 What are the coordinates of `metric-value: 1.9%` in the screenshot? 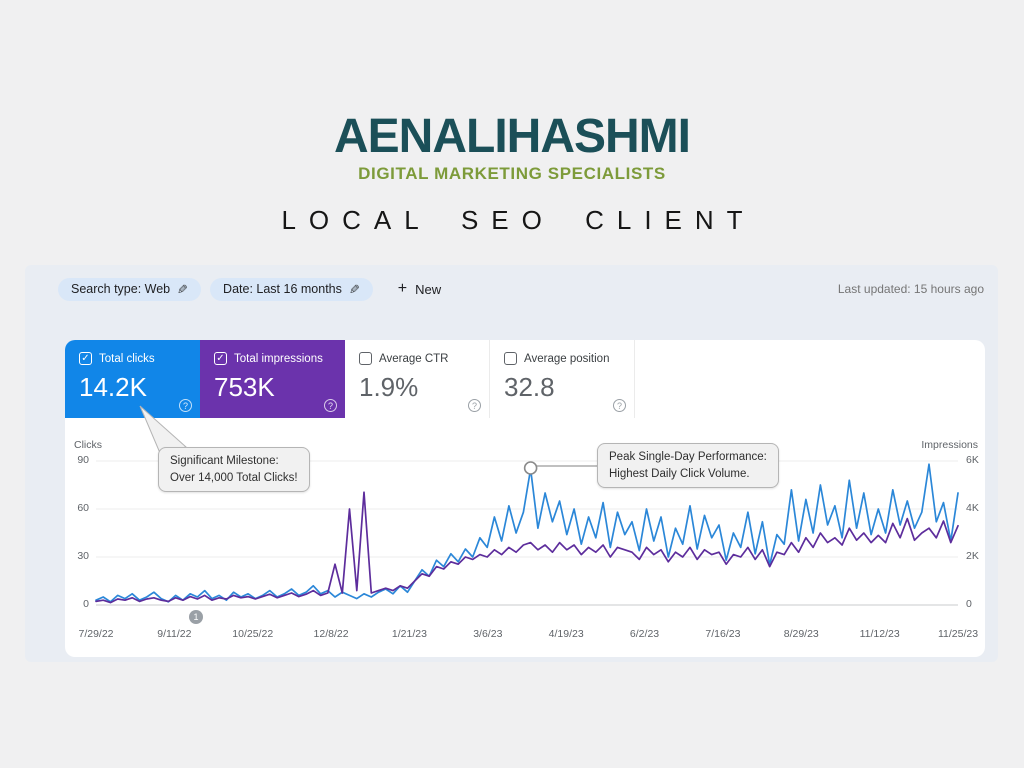 It's located at (389, 387).